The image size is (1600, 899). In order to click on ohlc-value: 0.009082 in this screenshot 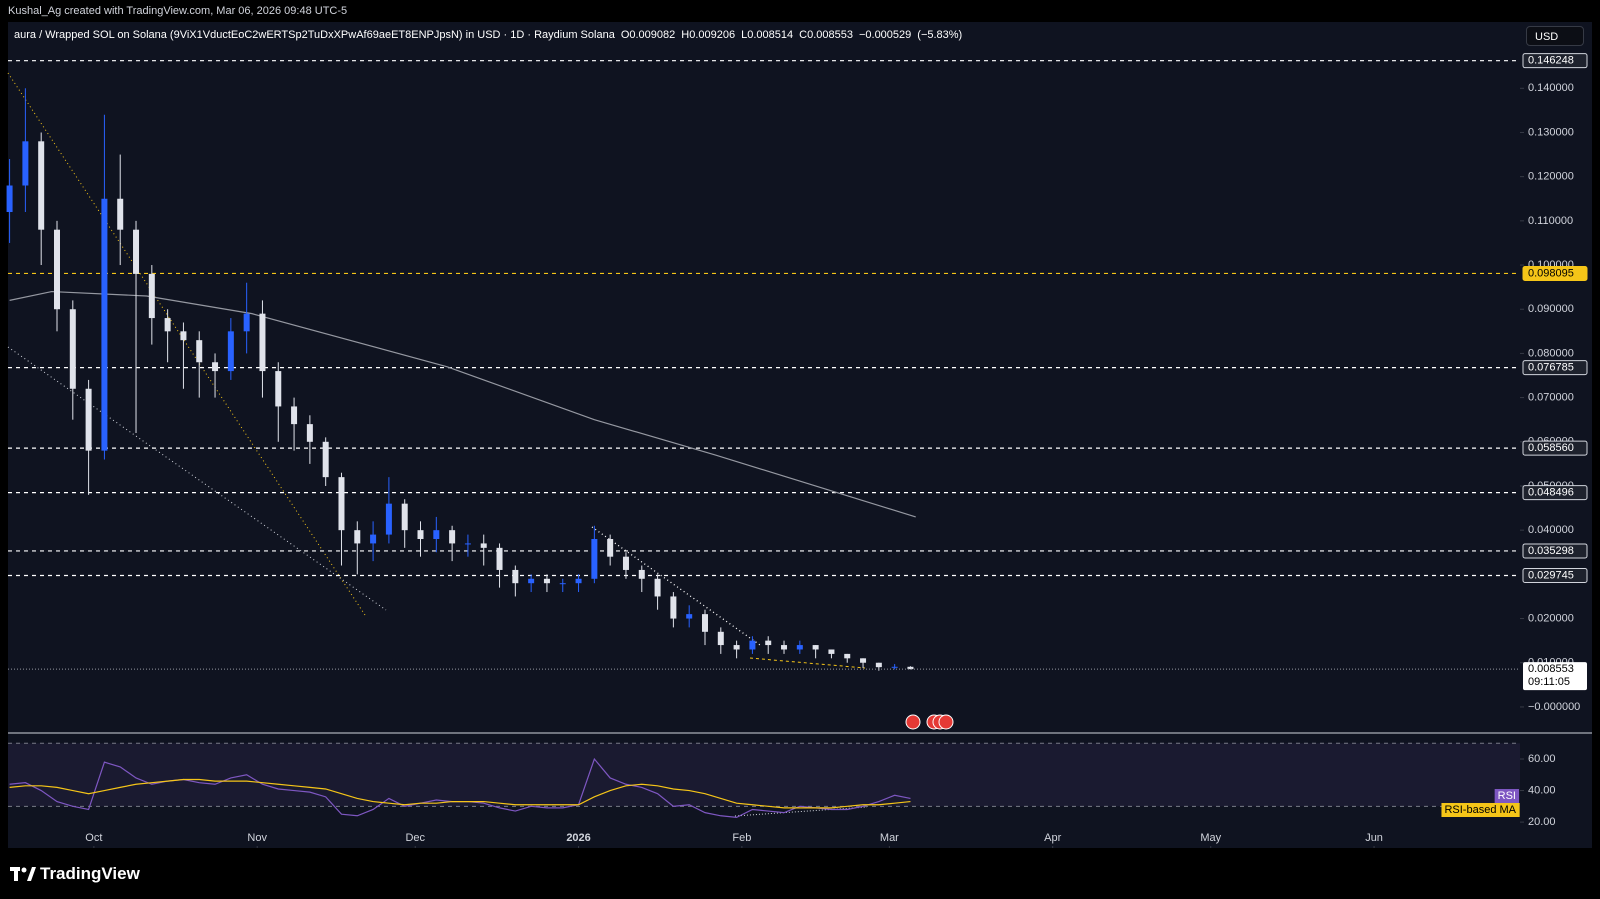, I will do `click(652, 35)`.